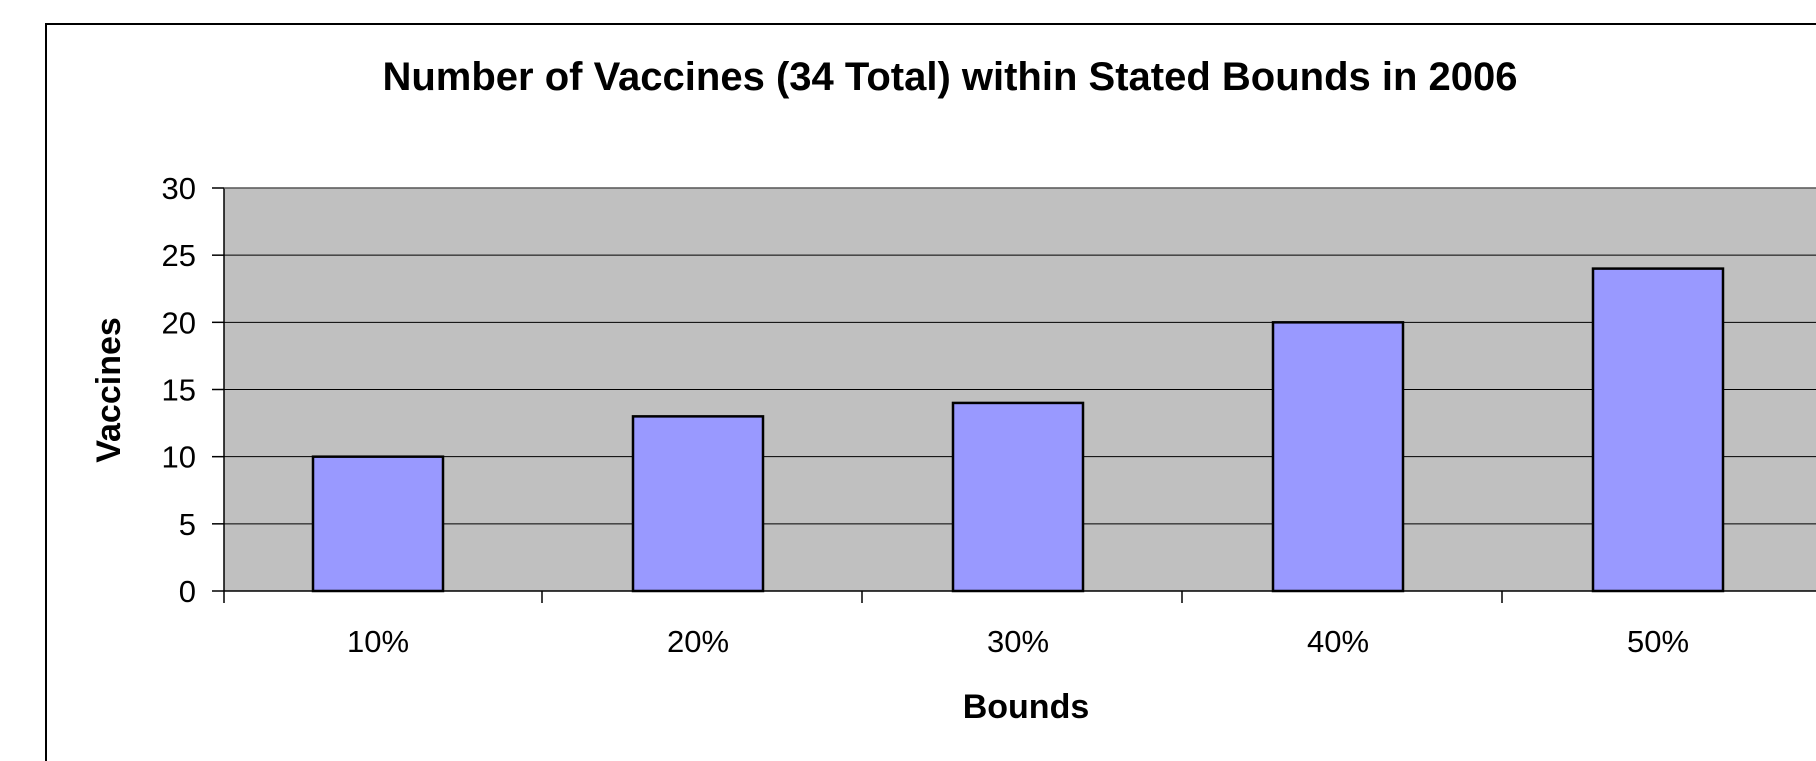 The image size is (1816, 761). What do you see at coordinates (187, 524) in the screenshot?
I see `y-tick-label: 5` at bounding box center [187, 524].